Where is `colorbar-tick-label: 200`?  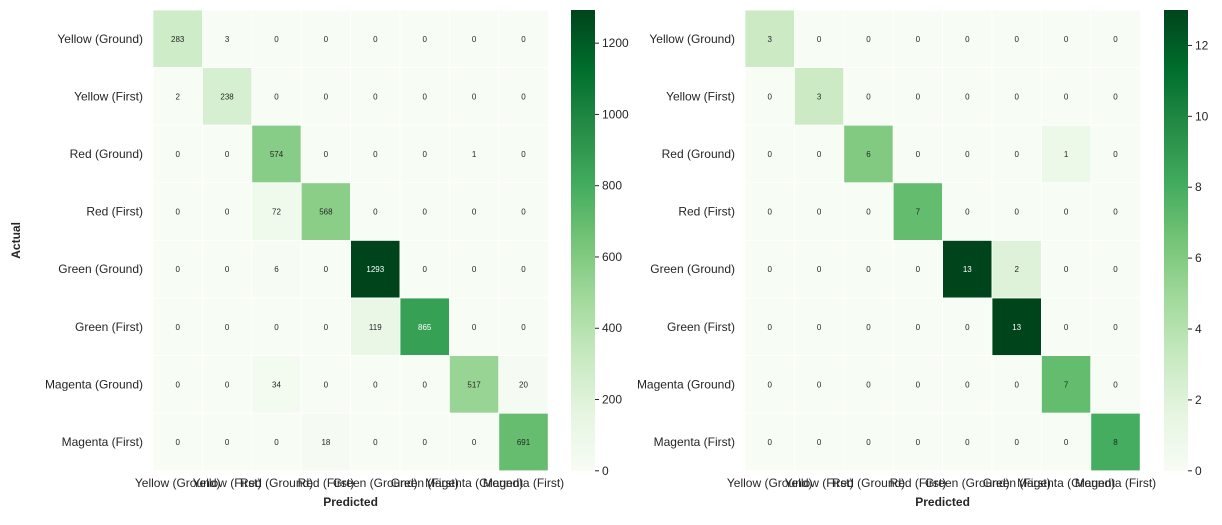
colorbar-tick-label: 200 is located at coordinates (612, 400).